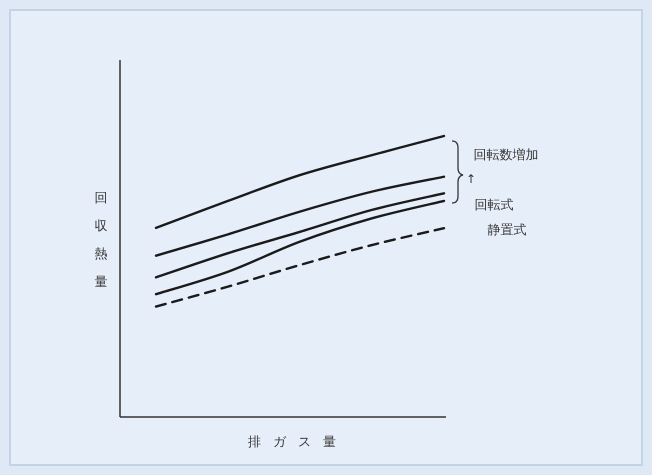 This screenshot has width=652, height=475. What do you see at coordinates (494, 205) in the screenshot?
I see `text: 回転式` at bounding box center [494, 205].